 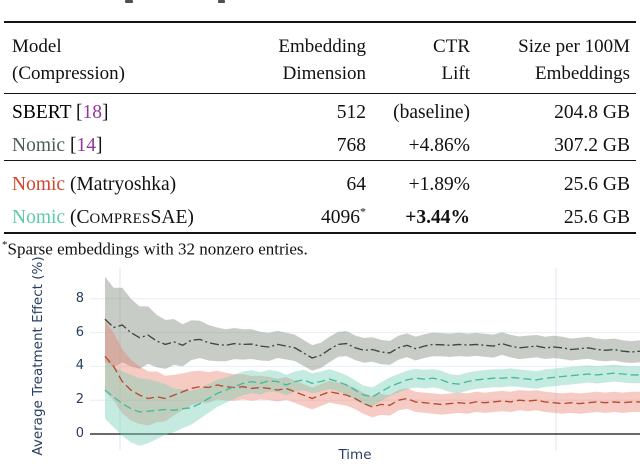 I want to click on size-value: 307.2 GB, so click(x=592, y=145).